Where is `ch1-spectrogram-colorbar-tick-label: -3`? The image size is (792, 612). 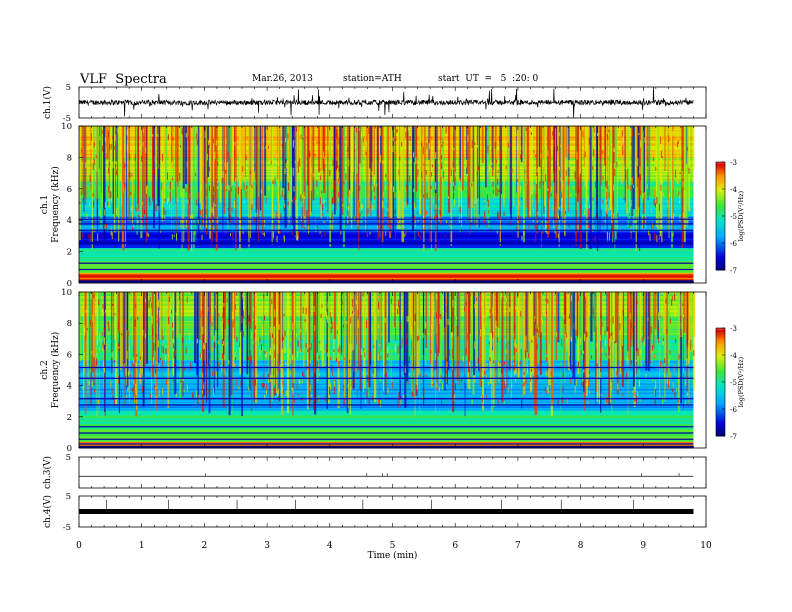 ch1-spectrogram-colorbar-tick-label: -3 is located at coordinates (733, 163).